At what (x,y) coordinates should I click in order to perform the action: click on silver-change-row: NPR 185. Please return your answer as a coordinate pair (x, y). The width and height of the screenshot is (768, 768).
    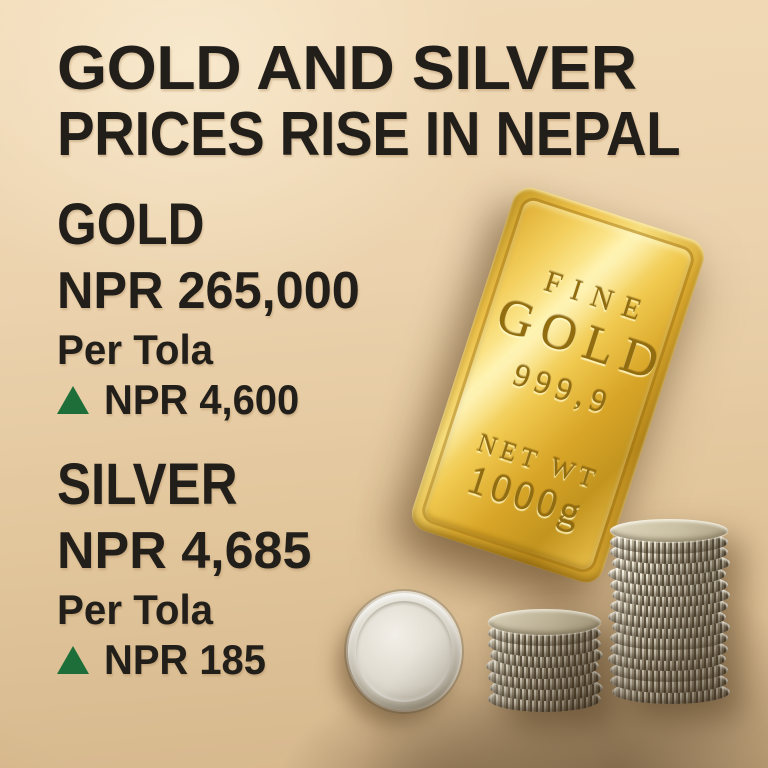
    Looking at the image, I should click on (184, 659).